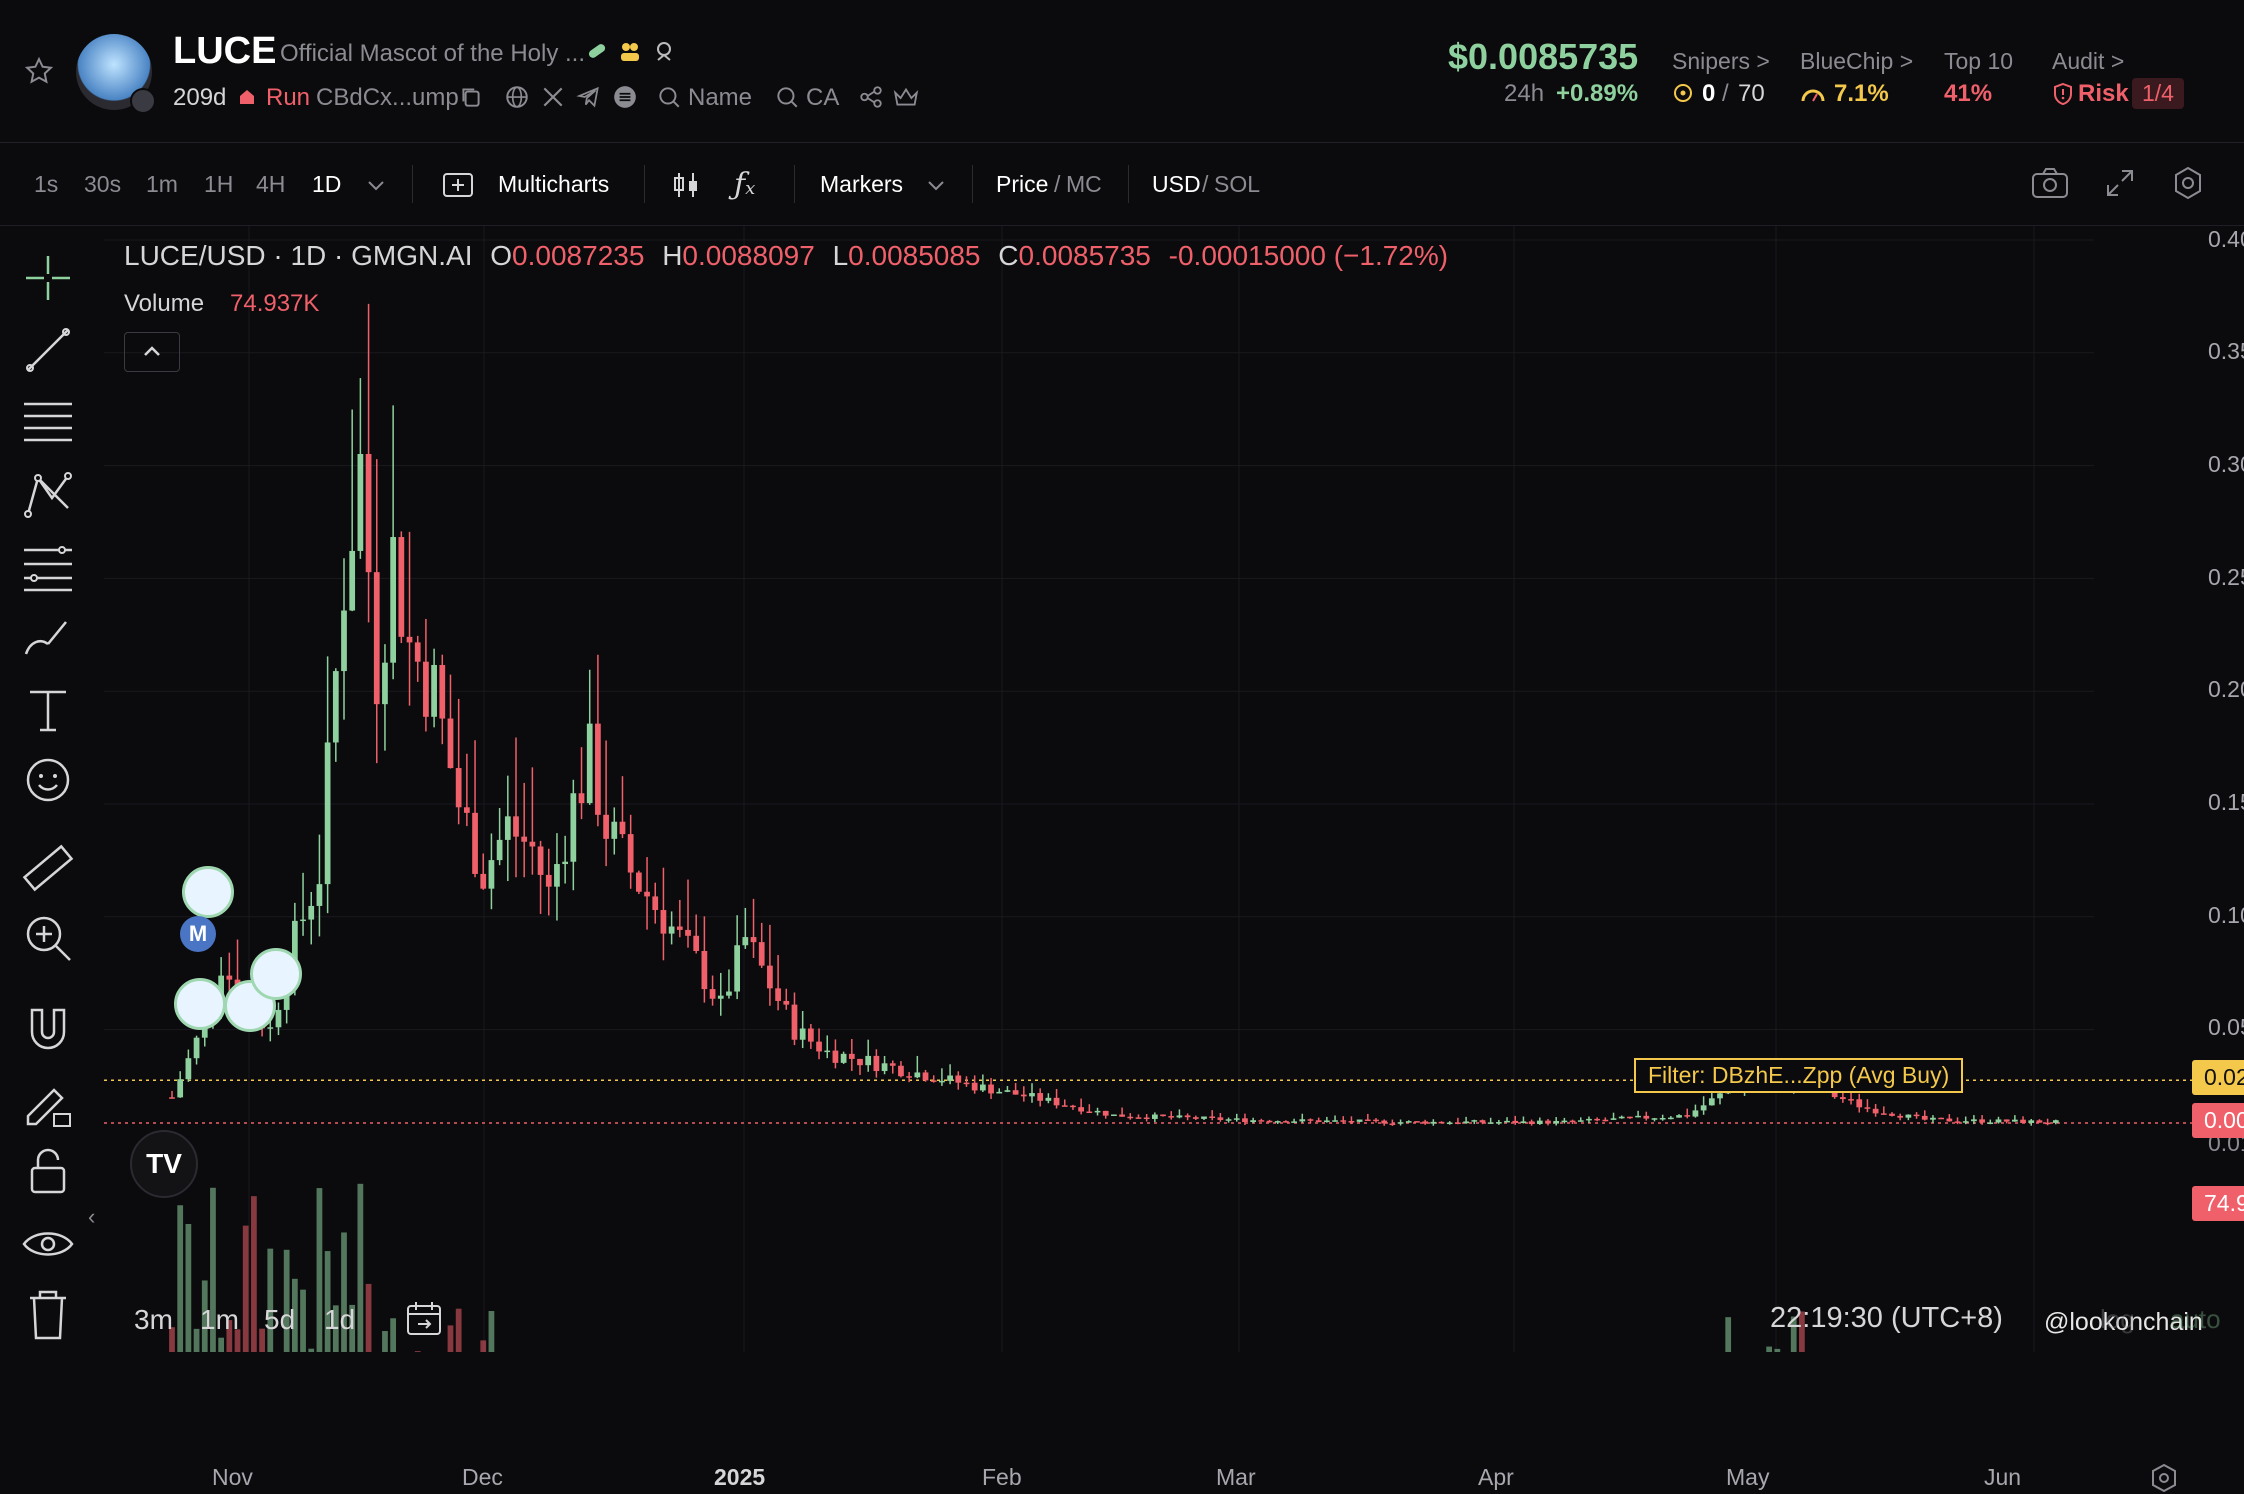  Describe the element at coordinates (162, 184) in the screenshot. I see `interval-1m: 1m` at that location.